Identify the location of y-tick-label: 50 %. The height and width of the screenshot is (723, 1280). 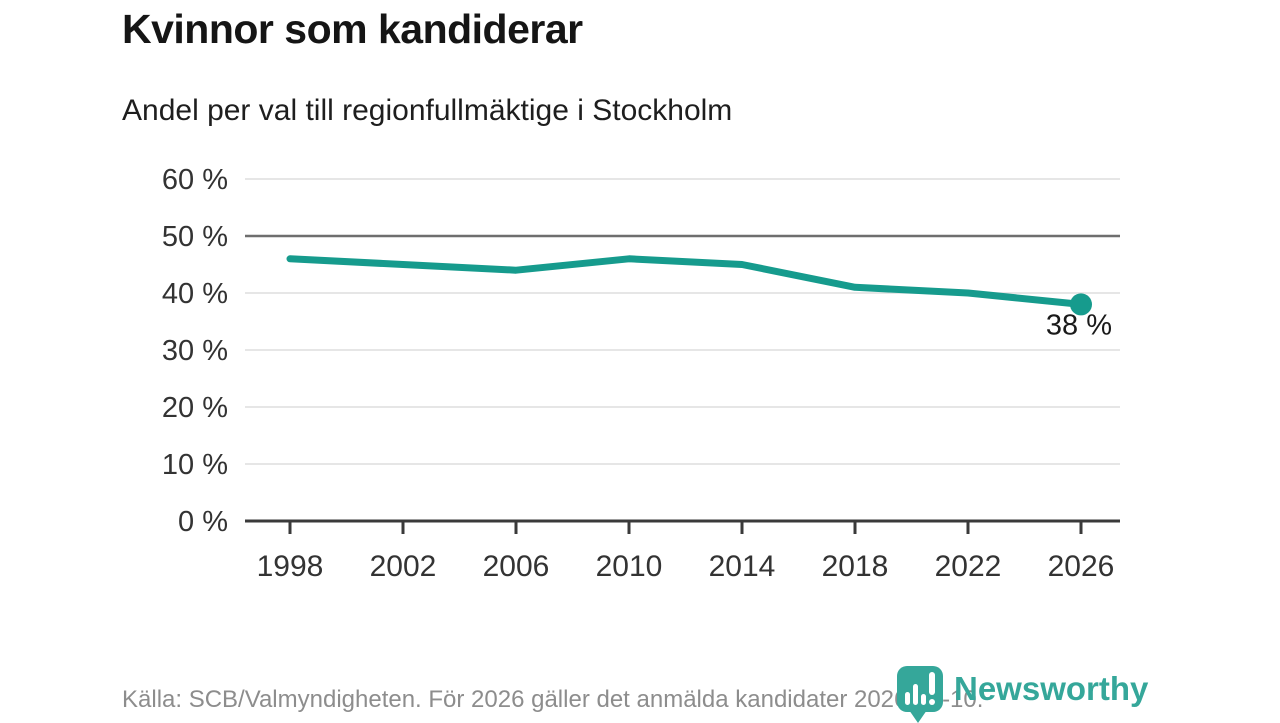
(195, 237).